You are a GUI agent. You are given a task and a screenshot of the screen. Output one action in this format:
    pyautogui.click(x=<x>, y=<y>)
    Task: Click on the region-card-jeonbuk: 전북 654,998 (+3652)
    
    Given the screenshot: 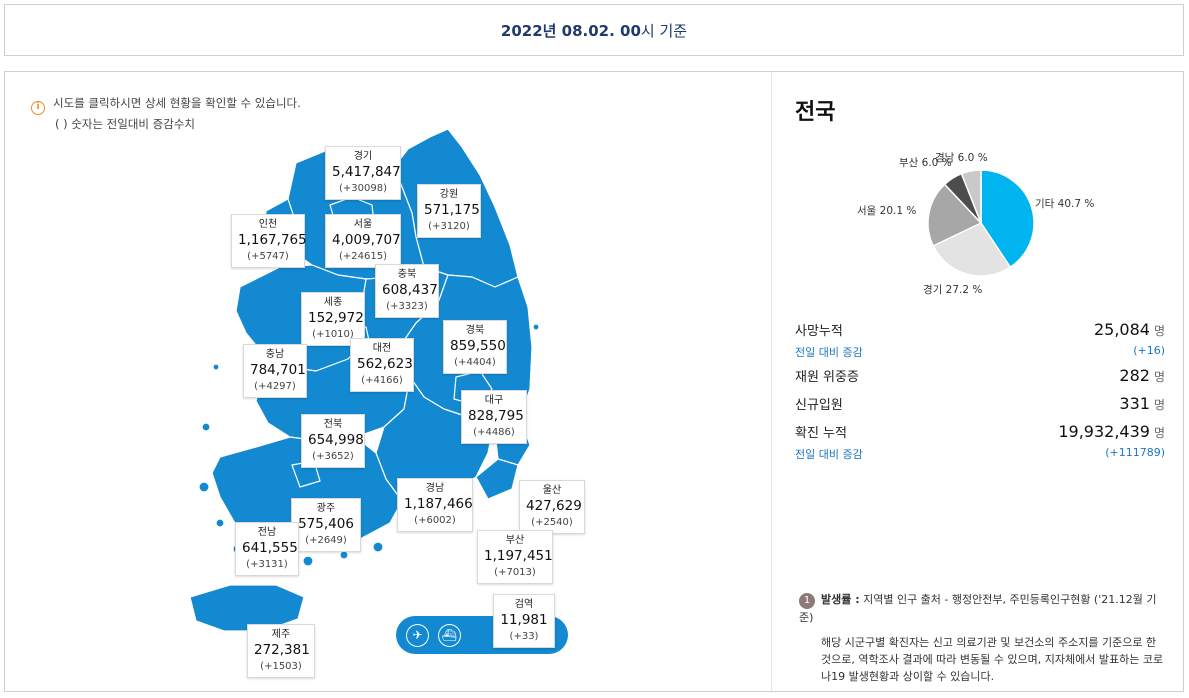 What is the action you would take?
    pyautogui.click(x=333, y=441)
    